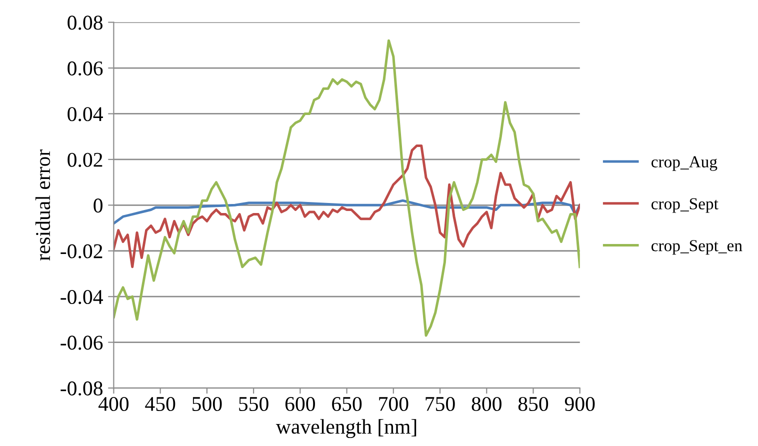 Image resolution: width=758 pixels, height=446 pixels. What do you see at coordinates (487, 404) in the screenshot?
I see `x-tick-label: 800` at bounding box center [487, 404].